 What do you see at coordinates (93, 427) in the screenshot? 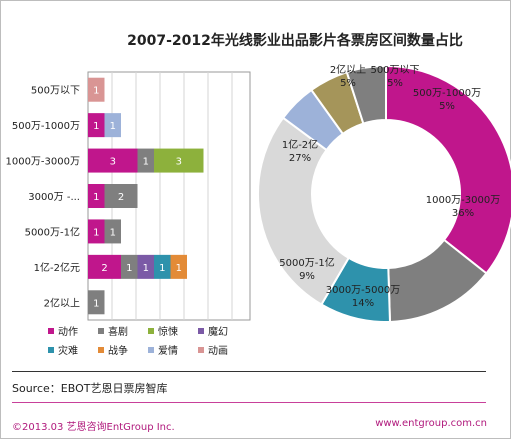
I see `copyright-text: ©2013.03 艺恩咨询EntGroup Inc.` at bounding box center [93, 427].